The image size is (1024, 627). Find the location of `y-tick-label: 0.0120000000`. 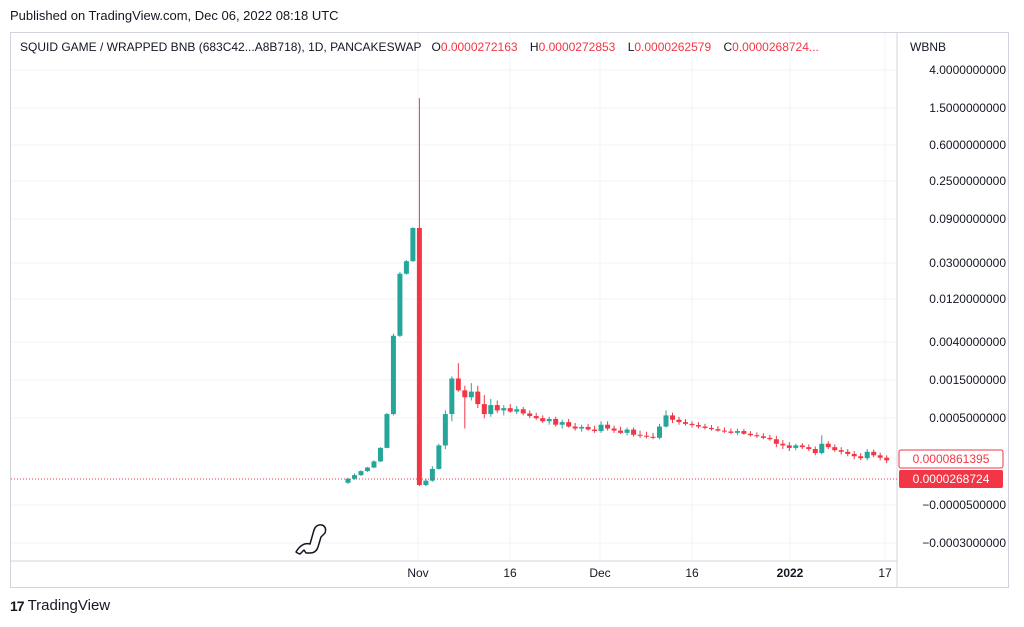

y-tick-label: 0.0120000000 is located at coordinates (967, 299).